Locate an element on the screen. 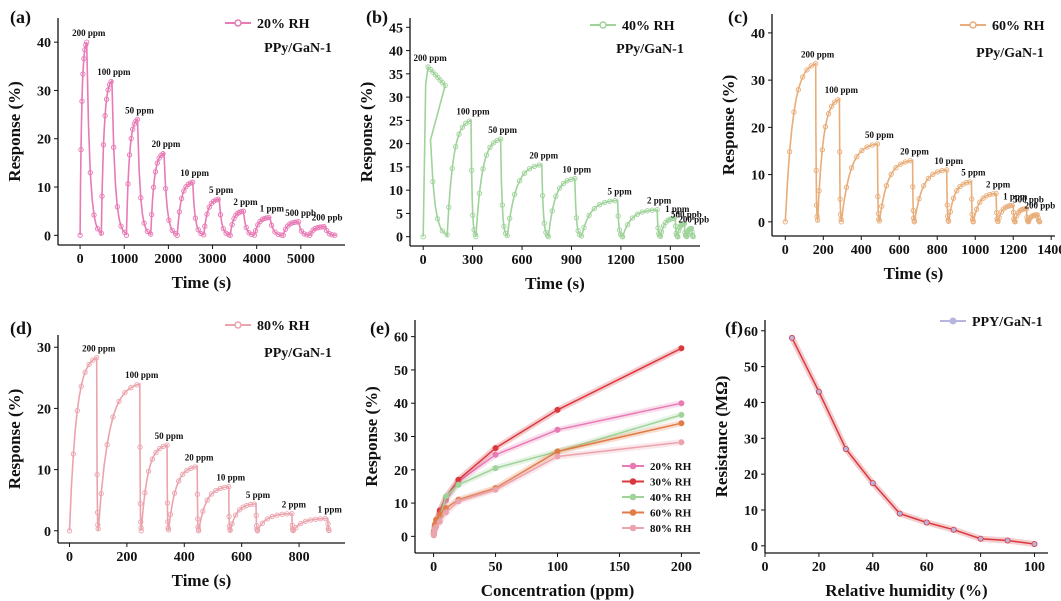  concentration-label: 200 ppb is located at coordinates (1040, 206).